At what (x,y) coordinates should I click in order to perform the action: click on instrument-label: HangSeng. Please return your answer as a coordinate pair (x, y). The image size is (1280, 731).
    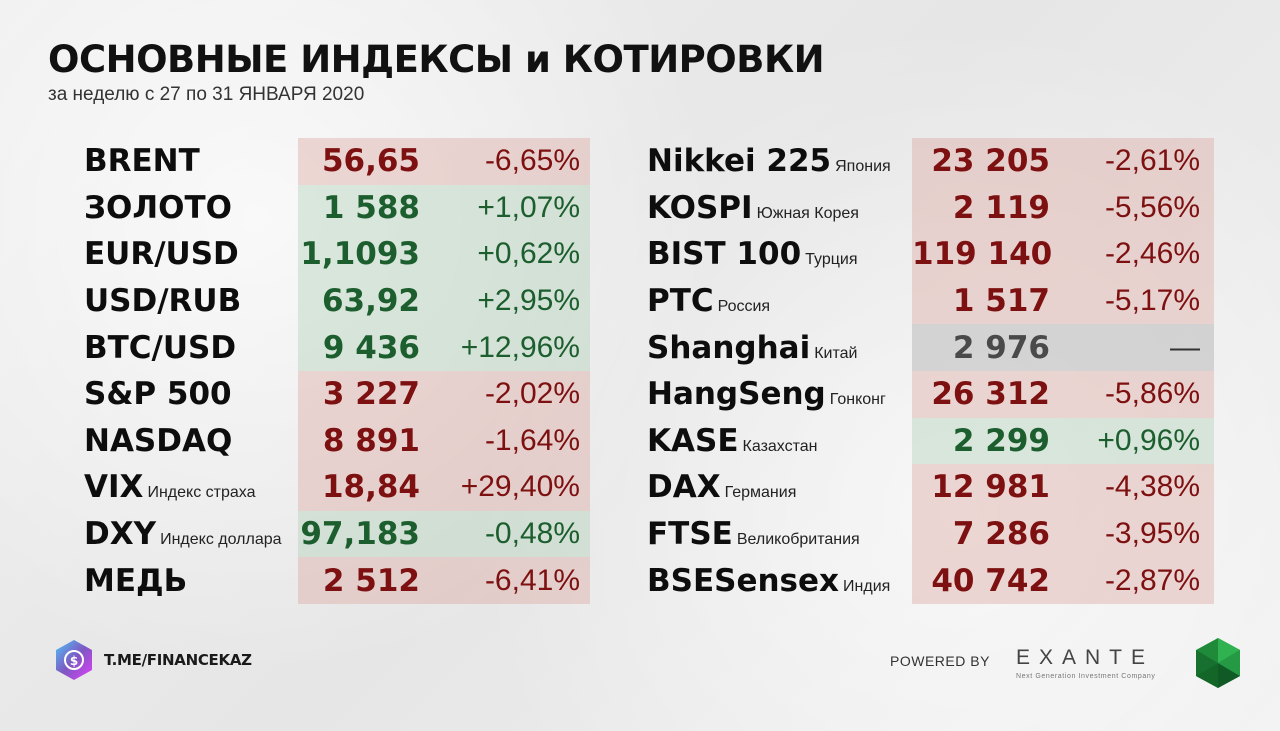
    Looking at the image, I should click on (736, 394).